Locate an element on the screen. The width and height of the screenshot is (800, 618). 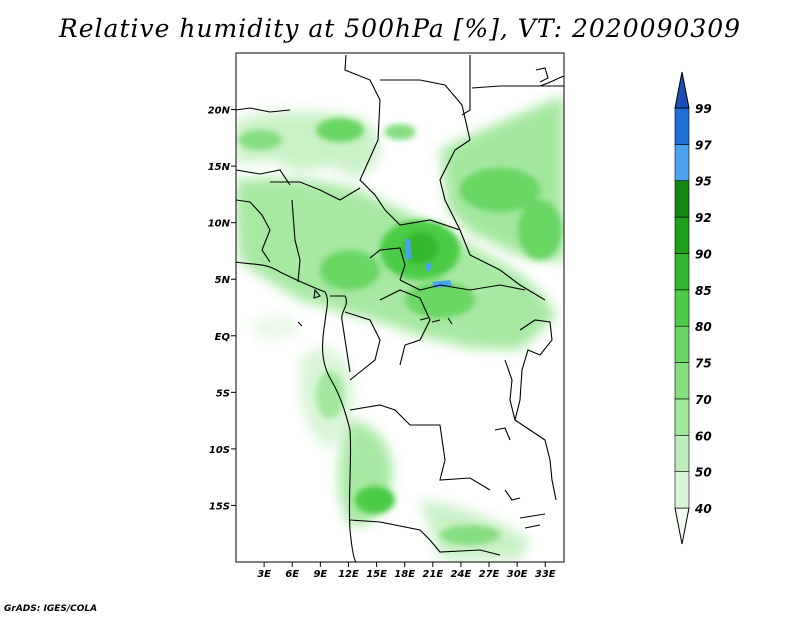
lon-label: 21E is located at coordinates (432, 574).